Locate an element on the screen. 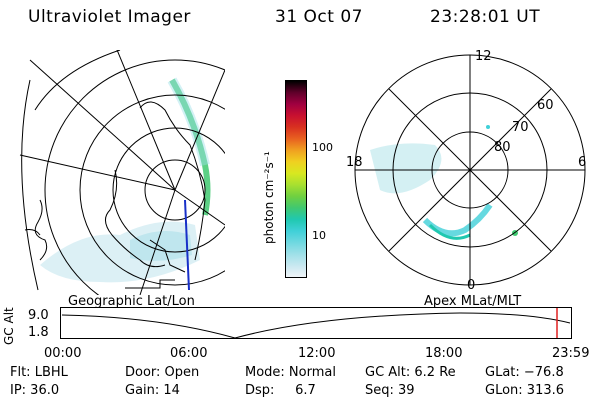 The image size is (600, 400). lat-label-80: 80 is located at coordinates (502, 147).